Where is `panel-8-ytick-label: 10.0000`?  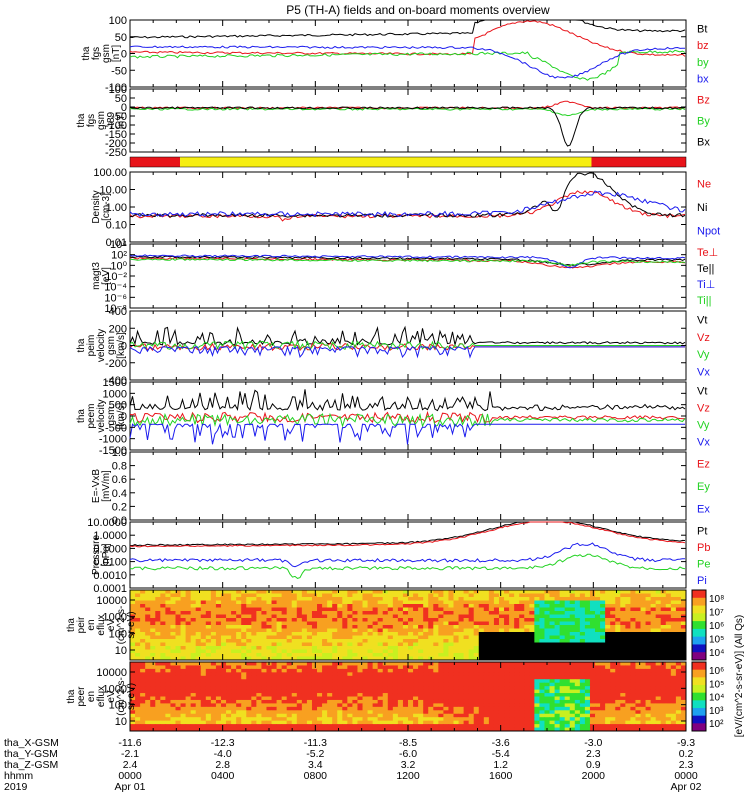
panel-8-ytick-label: 10.0000 is located at coordinates (107, 523).